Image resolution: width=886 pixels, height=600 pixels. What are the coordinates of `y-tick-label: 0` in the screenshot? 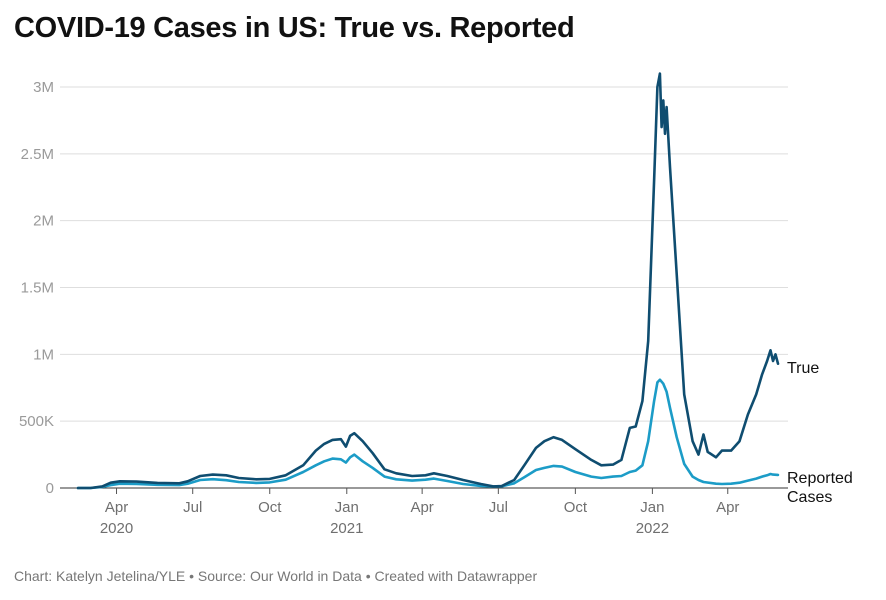 It's located at (50, 488).